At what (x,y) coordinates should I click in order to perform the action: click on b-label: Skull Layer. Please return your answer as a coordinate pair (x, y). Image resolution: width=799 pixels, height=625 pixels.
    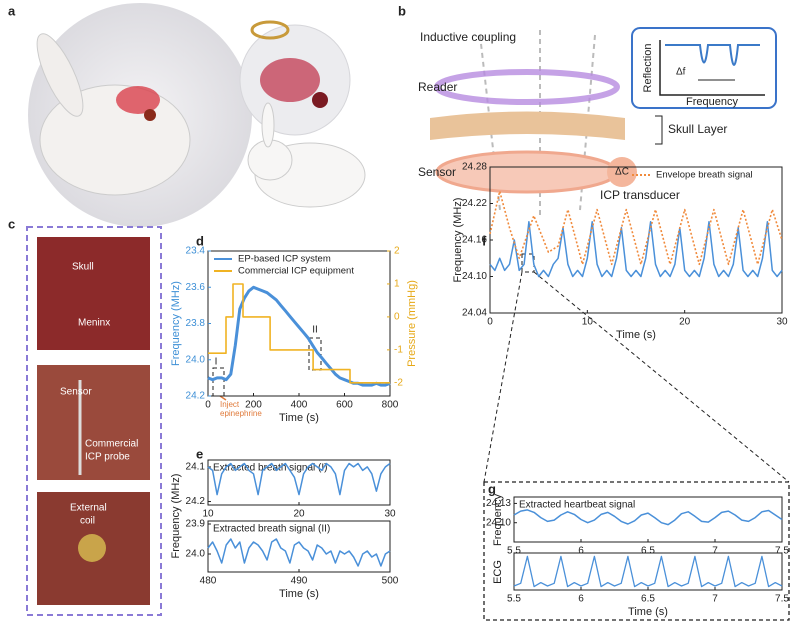
    Looking at the image, I should click on (697, 129).